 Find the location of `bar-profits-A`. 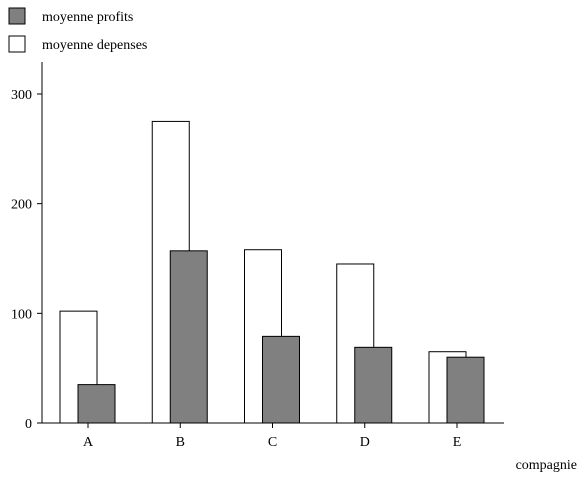

bar-profits-A is located at coordinates (96, 404).